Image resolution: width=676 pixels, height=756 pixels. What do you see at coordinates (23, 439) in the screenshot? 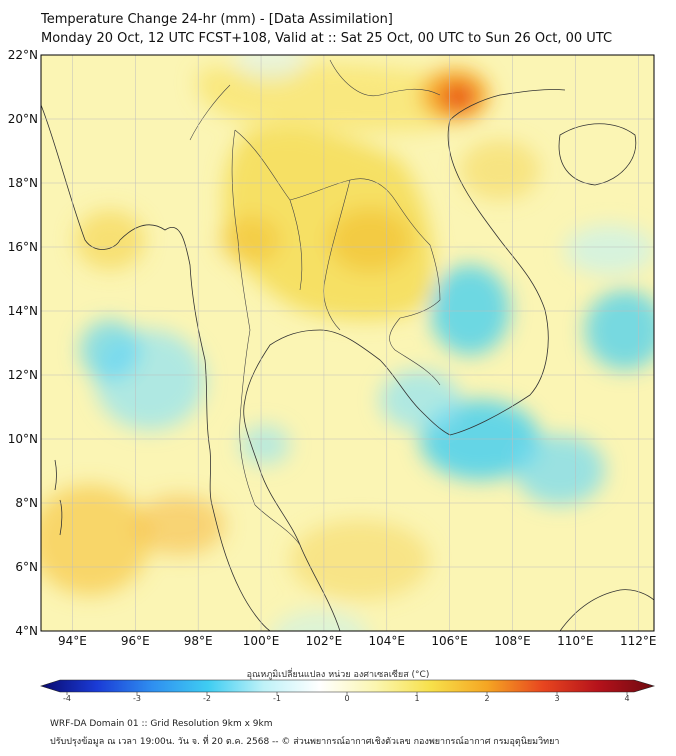
I see `lat-tick-label: 10°N` at bounding box center [23, 439].